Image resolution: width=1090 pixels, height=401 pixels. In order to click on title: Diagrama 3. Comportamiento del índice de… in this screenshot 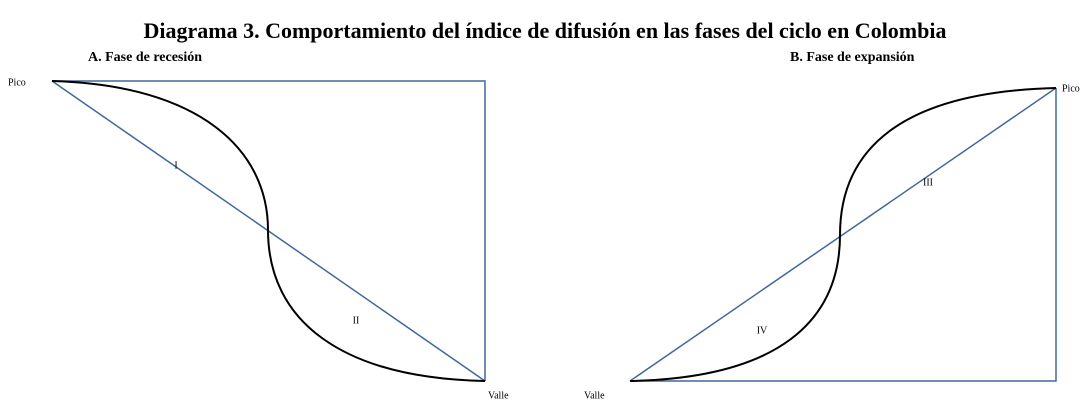, I will do `click(545, 30)`.